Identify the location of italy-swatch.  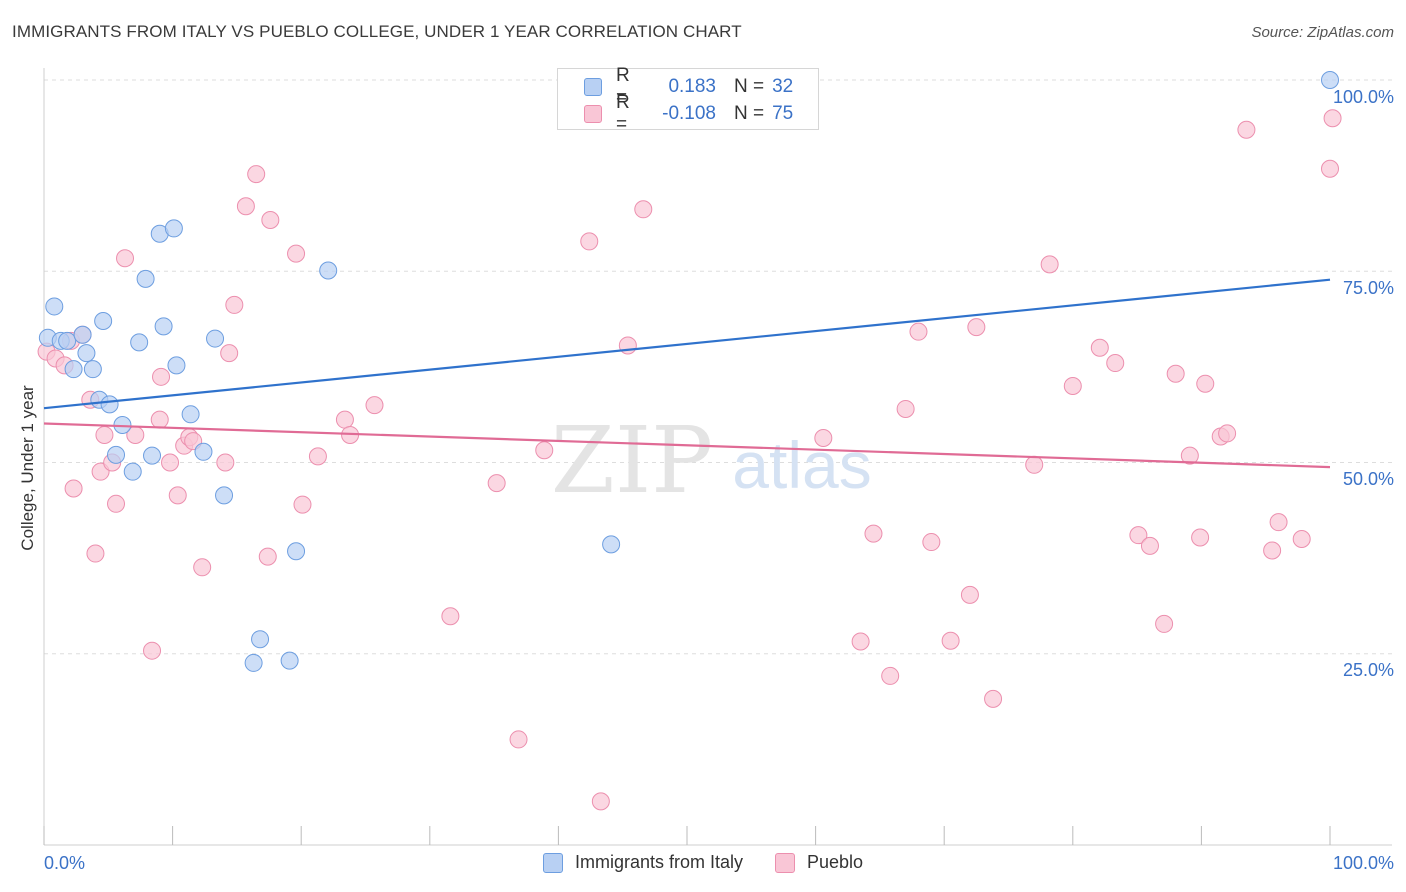
(593, 87).